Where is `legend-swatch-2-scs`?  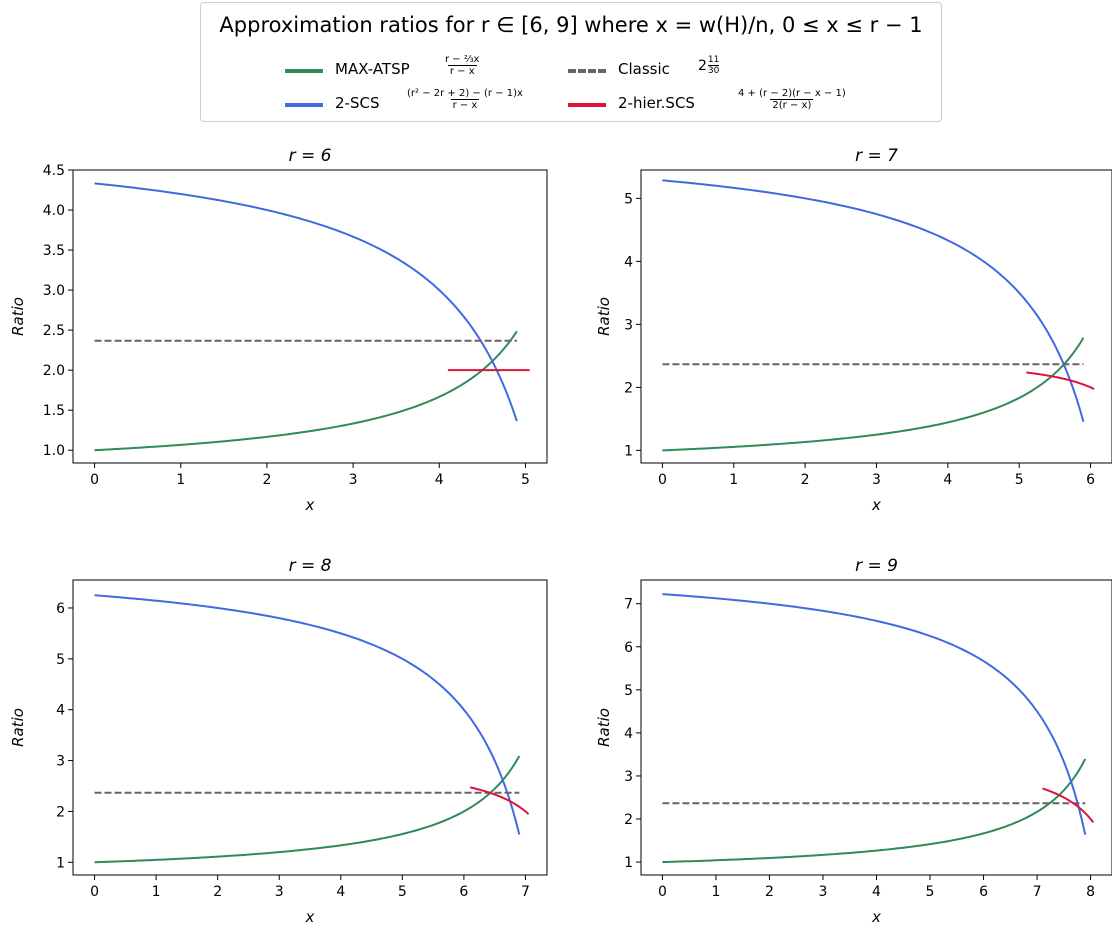
legend-swatch-2-scs is located at coordinates (304, 105).